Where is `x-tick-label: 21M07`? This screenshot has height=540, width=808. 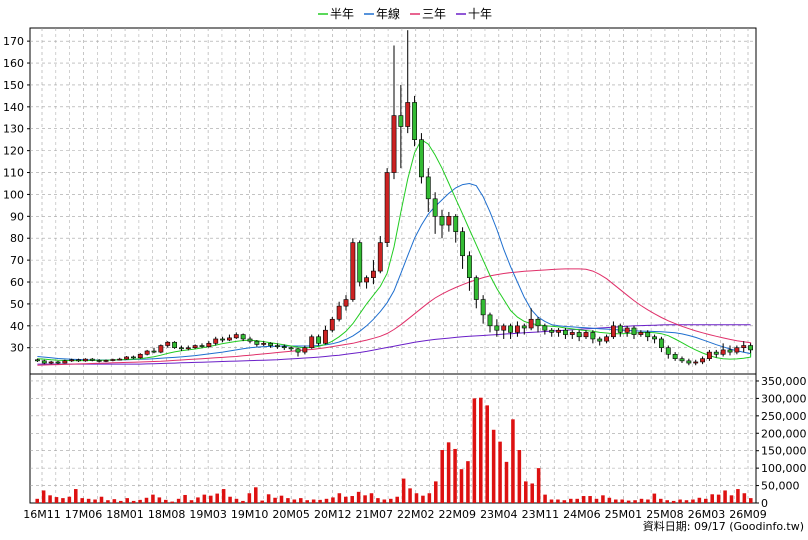 x-tick-label: 21M07 is located at coordinates (374, 514).